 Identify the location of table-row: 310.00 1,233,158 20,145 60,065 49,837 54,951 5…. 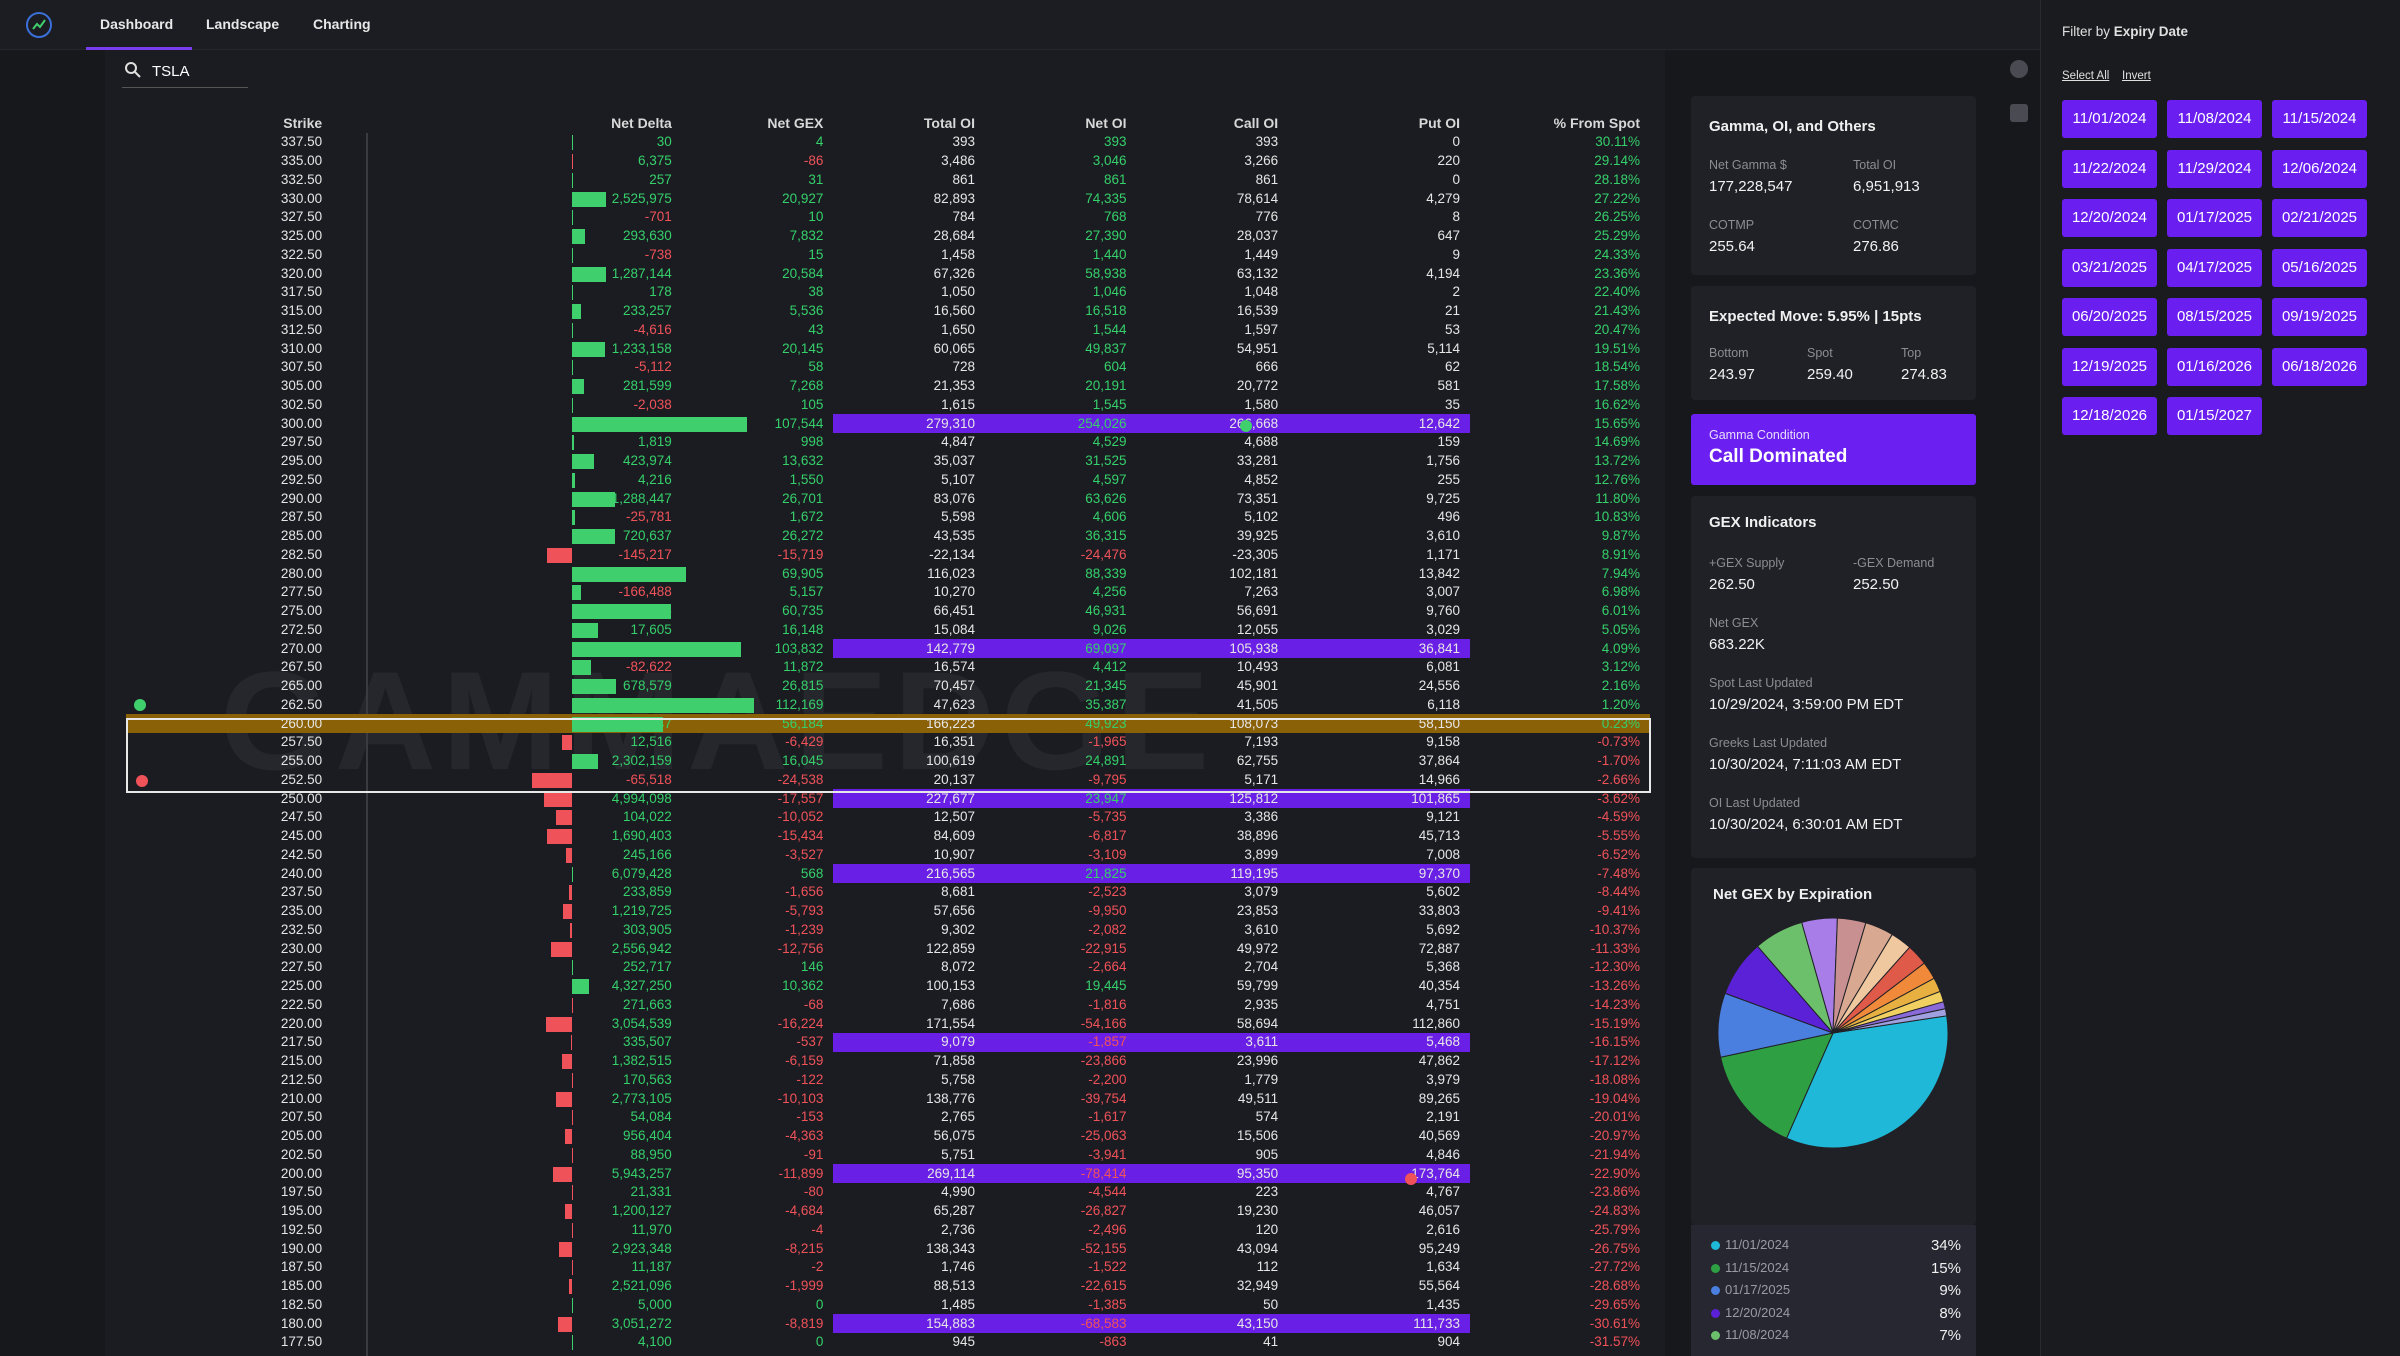
(888, 348).